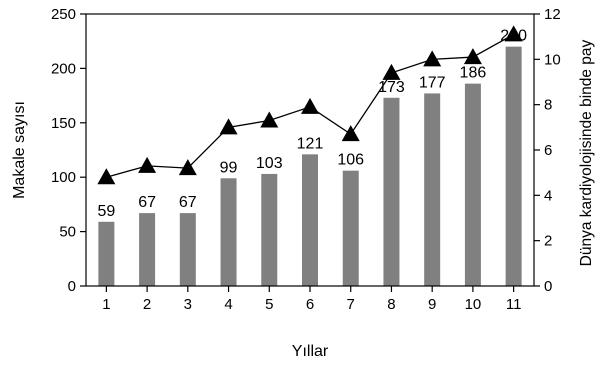  I want to click on x-tick-label: 3, so click(188, 304).